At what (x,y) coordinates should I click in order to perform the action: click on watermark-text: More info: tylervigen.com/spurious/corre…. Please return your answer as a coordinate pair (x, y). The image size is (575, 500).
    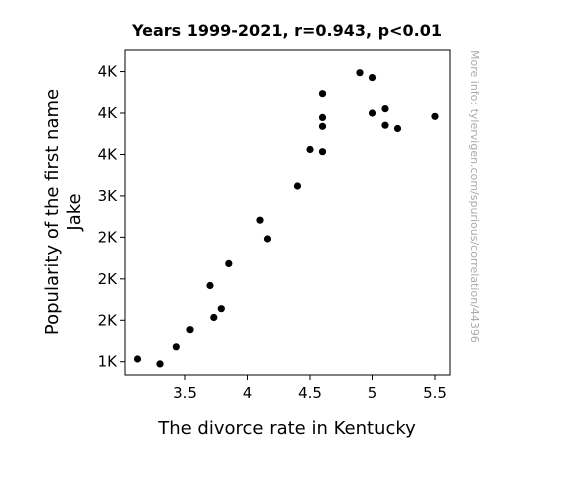
    Looking at the image, I should click on (474, 196).